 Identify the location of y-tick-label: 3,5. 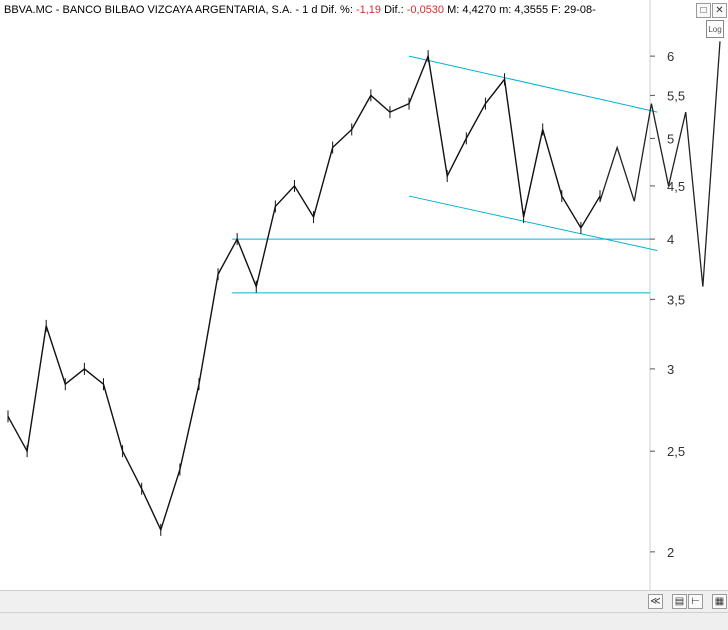
(676, 299).